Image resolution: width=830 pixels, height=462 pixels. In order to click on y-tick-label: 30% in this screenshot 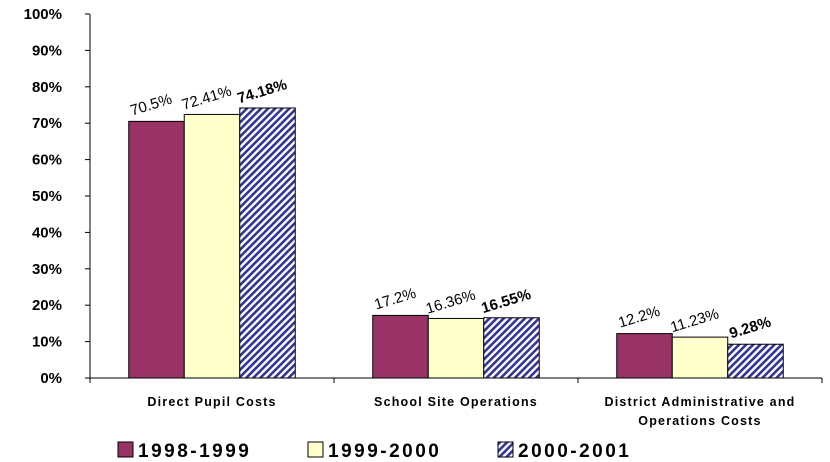, I will do `click(47, 269)`.